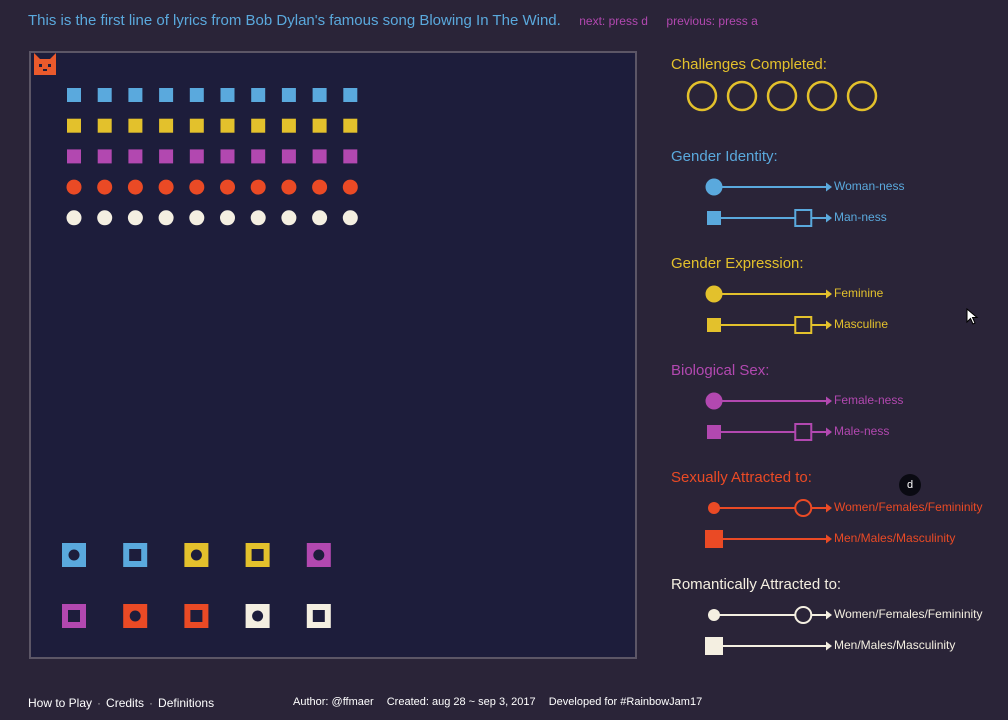  I want to click on spectrum-row: Woman-ness, so click(854, 187).